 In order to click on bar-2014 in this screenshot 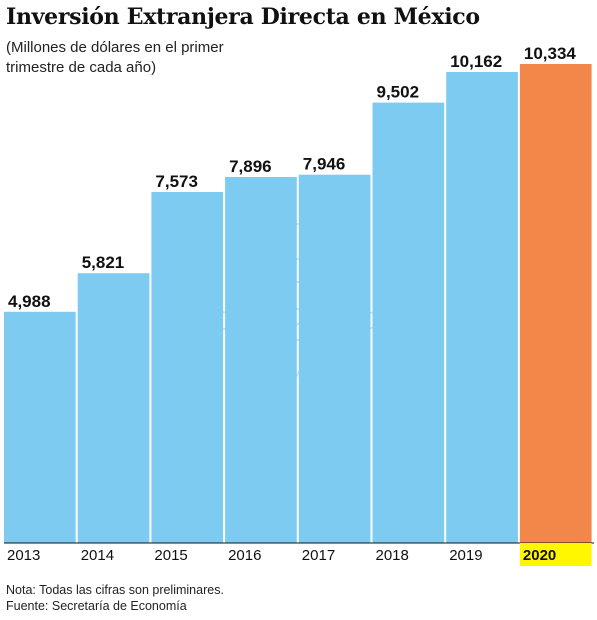, I will do `click(113, 408)`.